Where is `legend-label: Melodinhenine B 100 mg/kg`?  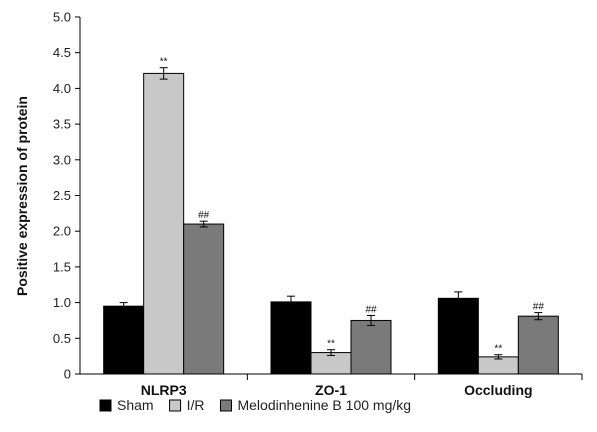 legend-label: Melodinhenine B 100 mg/kg is located at coordinates (324, 405).